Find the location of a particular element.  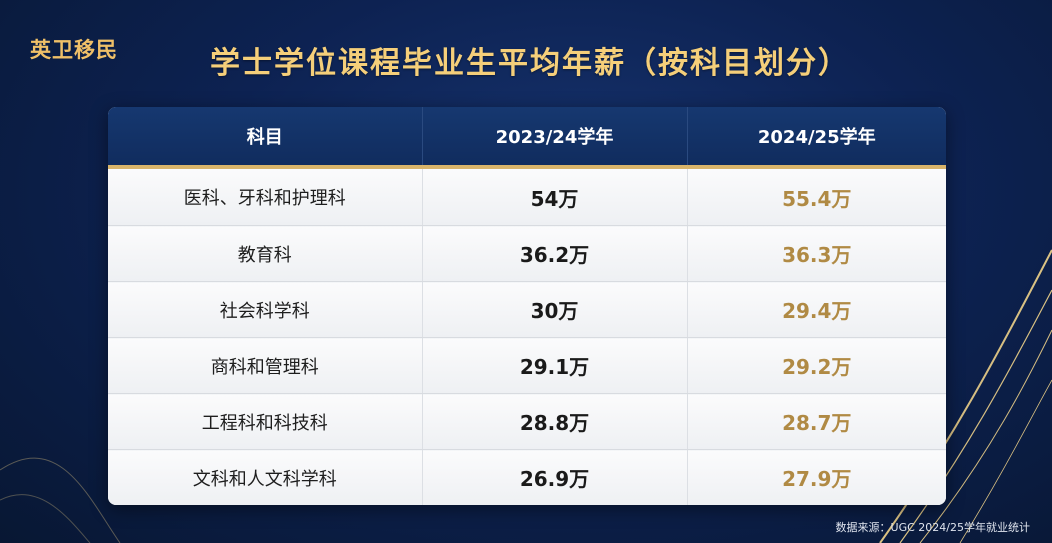

salary-2023-24-cell: 30万 is located at coordinates (555, 310).